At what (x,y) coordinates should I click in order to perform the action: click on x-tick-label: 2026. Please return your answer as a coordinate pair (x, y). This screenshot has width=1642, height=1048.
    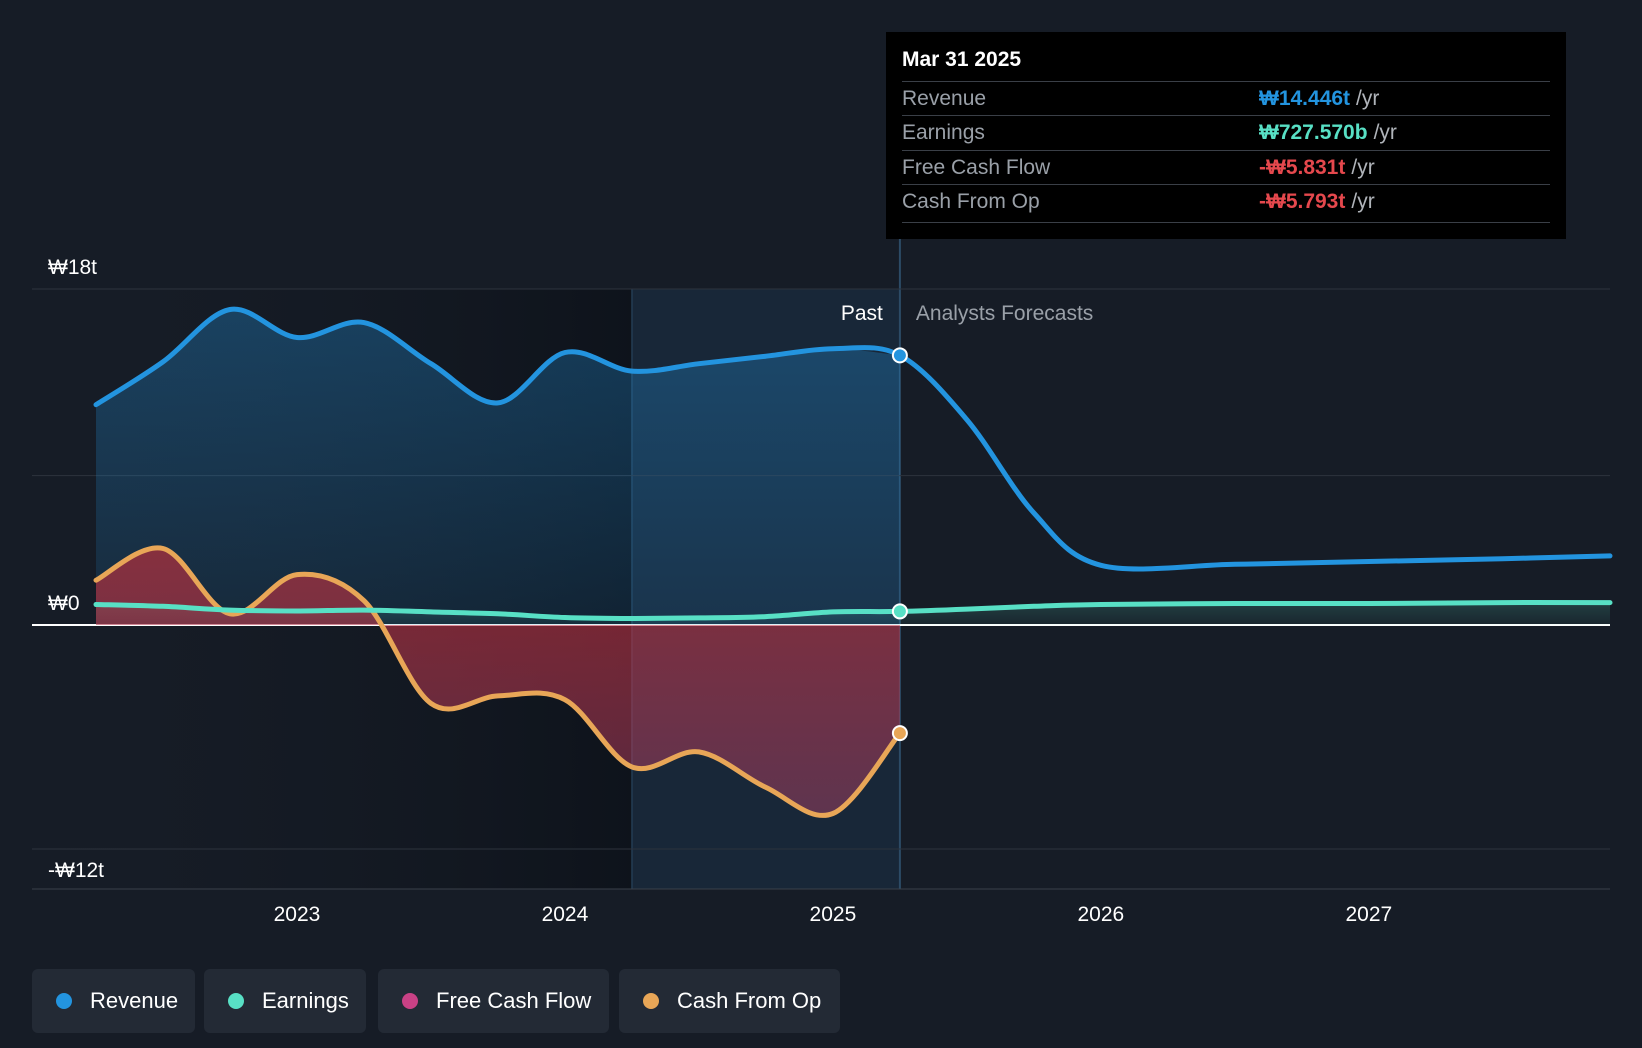
    Looking at the image, I should click on (1101, 914).